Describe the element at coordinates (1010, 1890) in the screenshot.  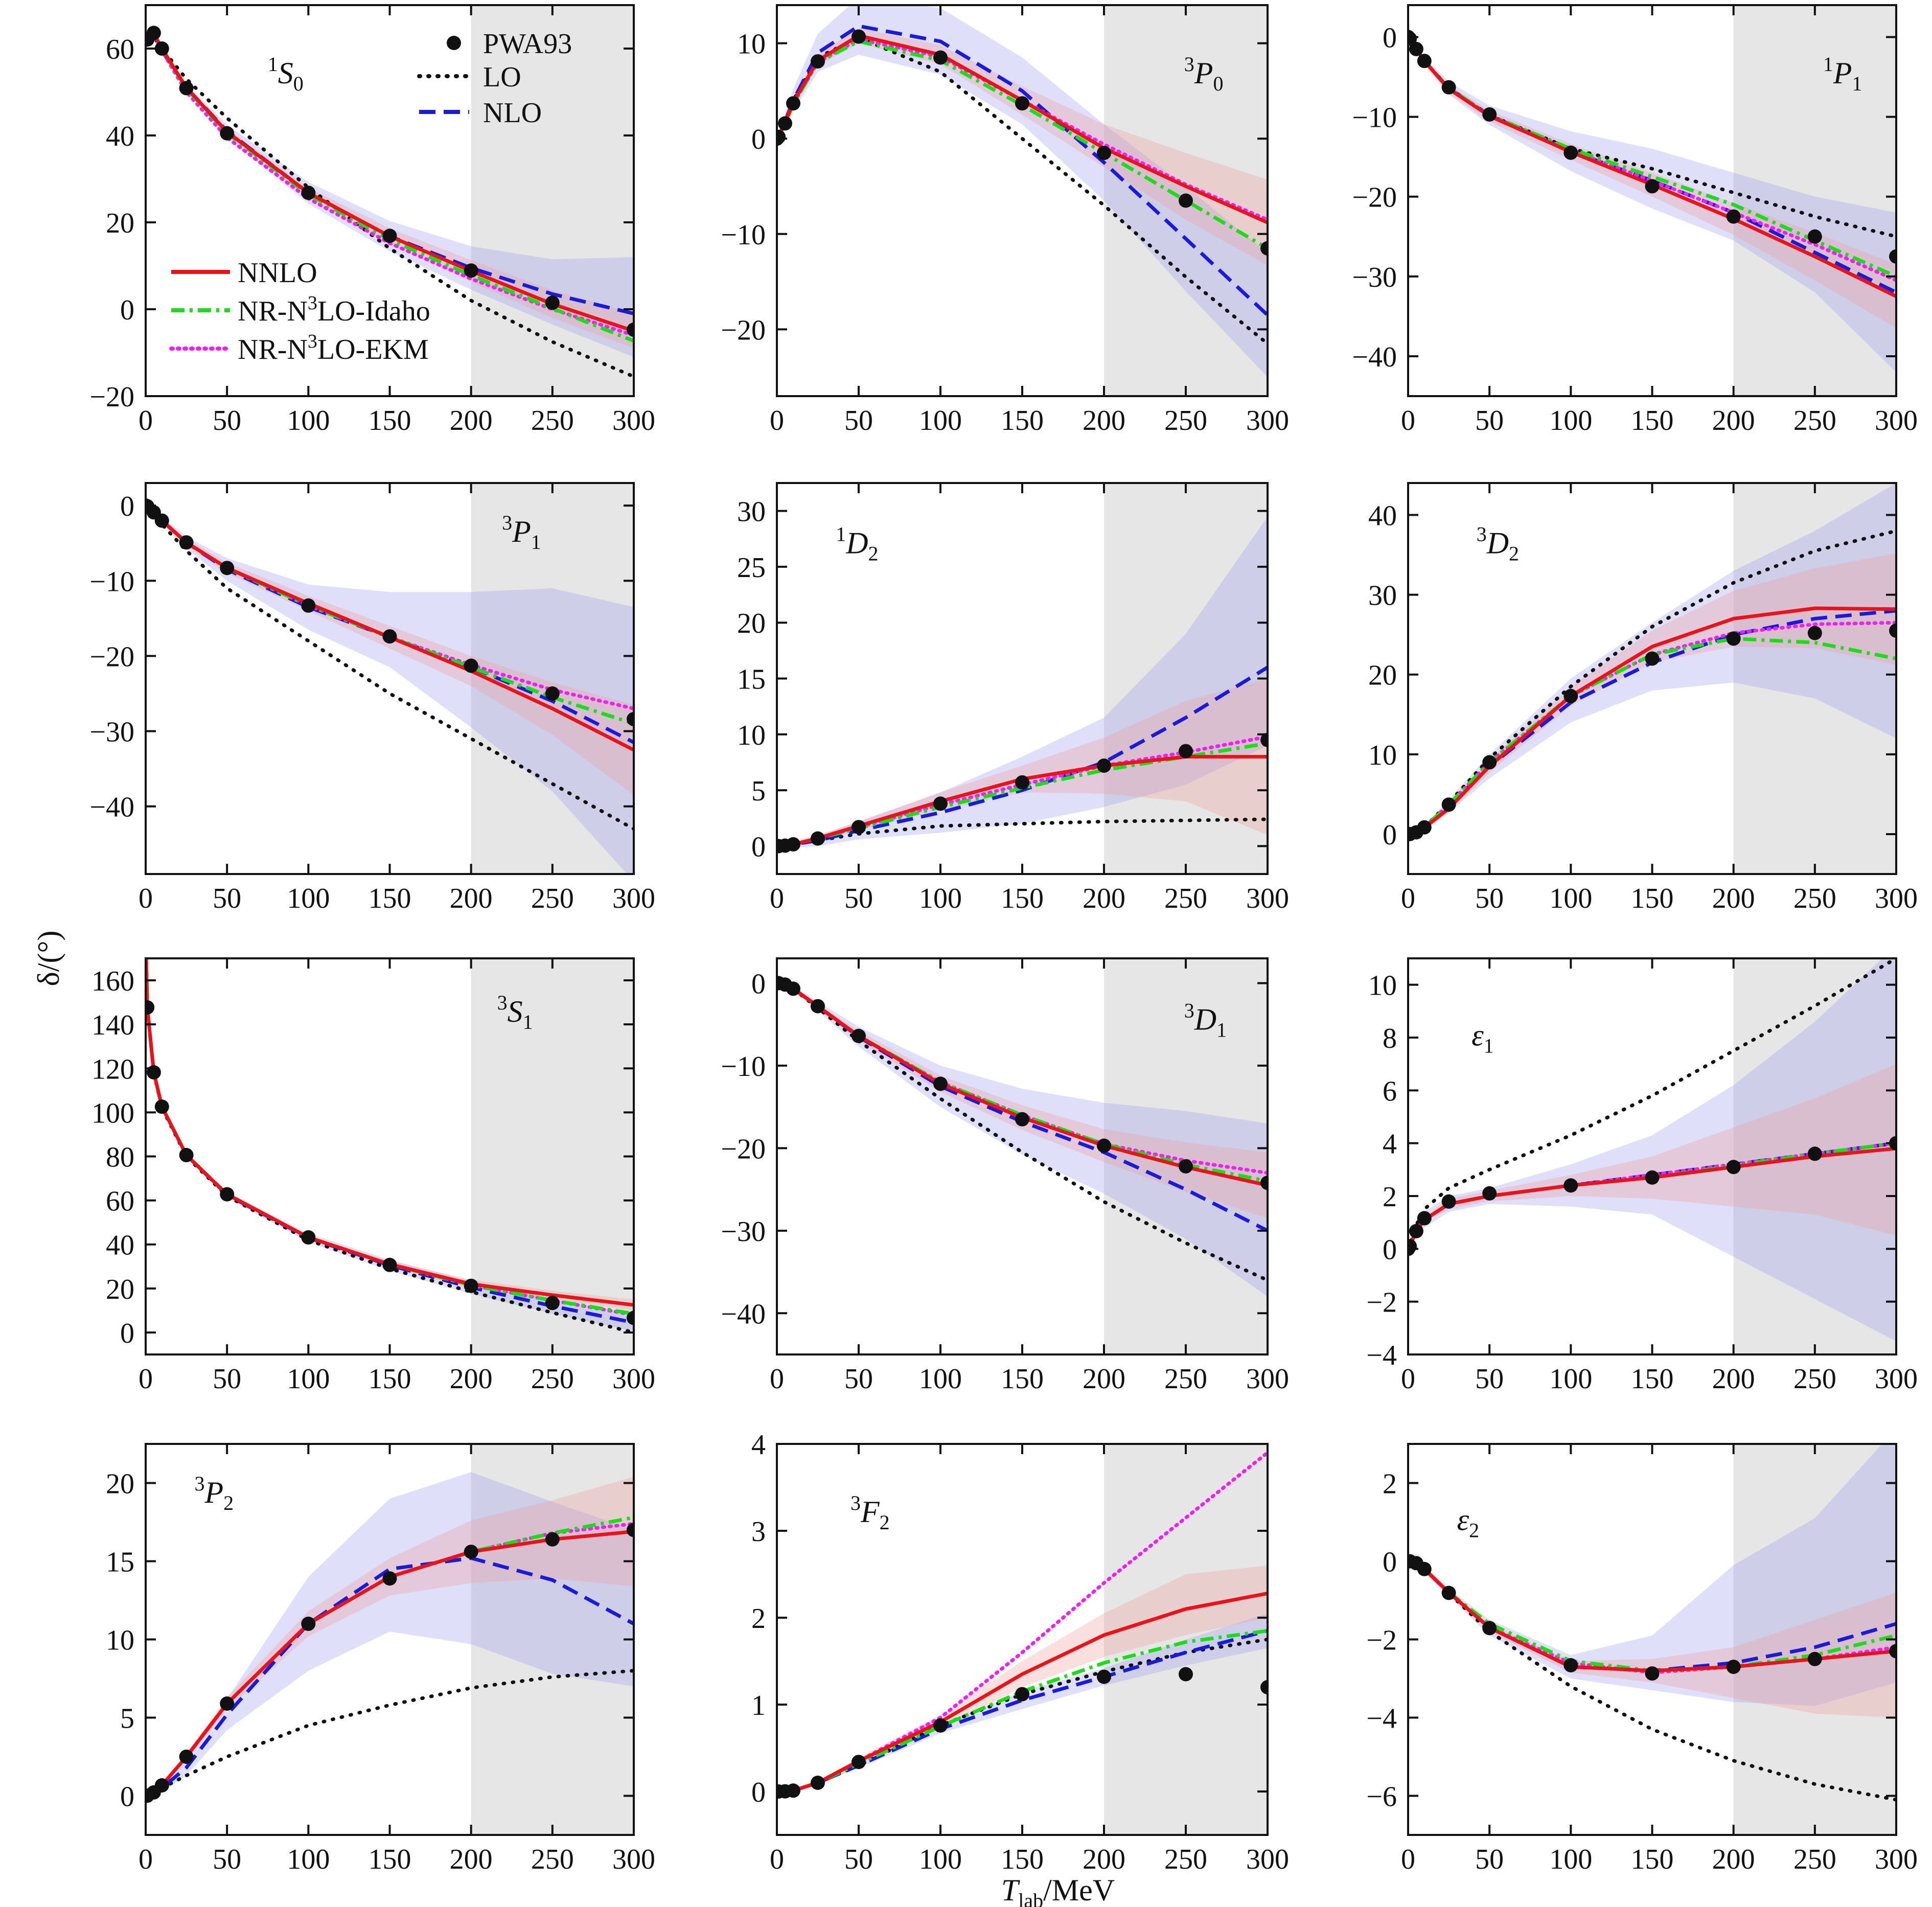
I see `x-axis-title-main: T` at that location.